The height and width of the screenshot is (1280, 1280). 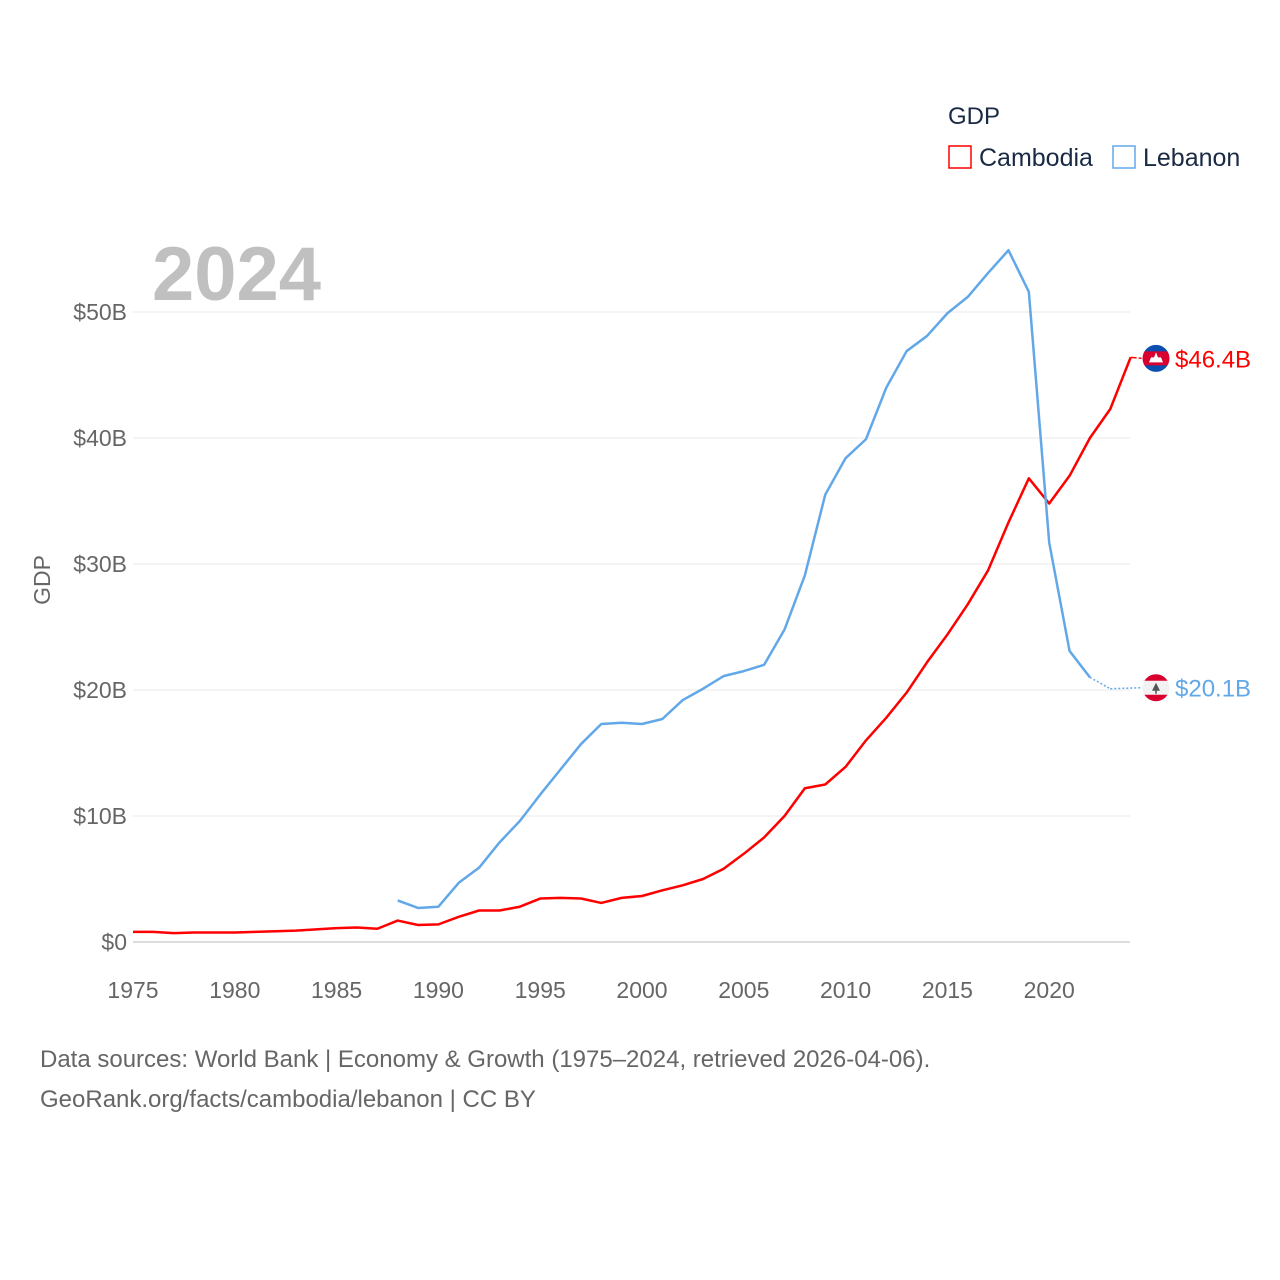 I want to click on cambodia-end-label: $46.4B, so click(x=1213, y=359).